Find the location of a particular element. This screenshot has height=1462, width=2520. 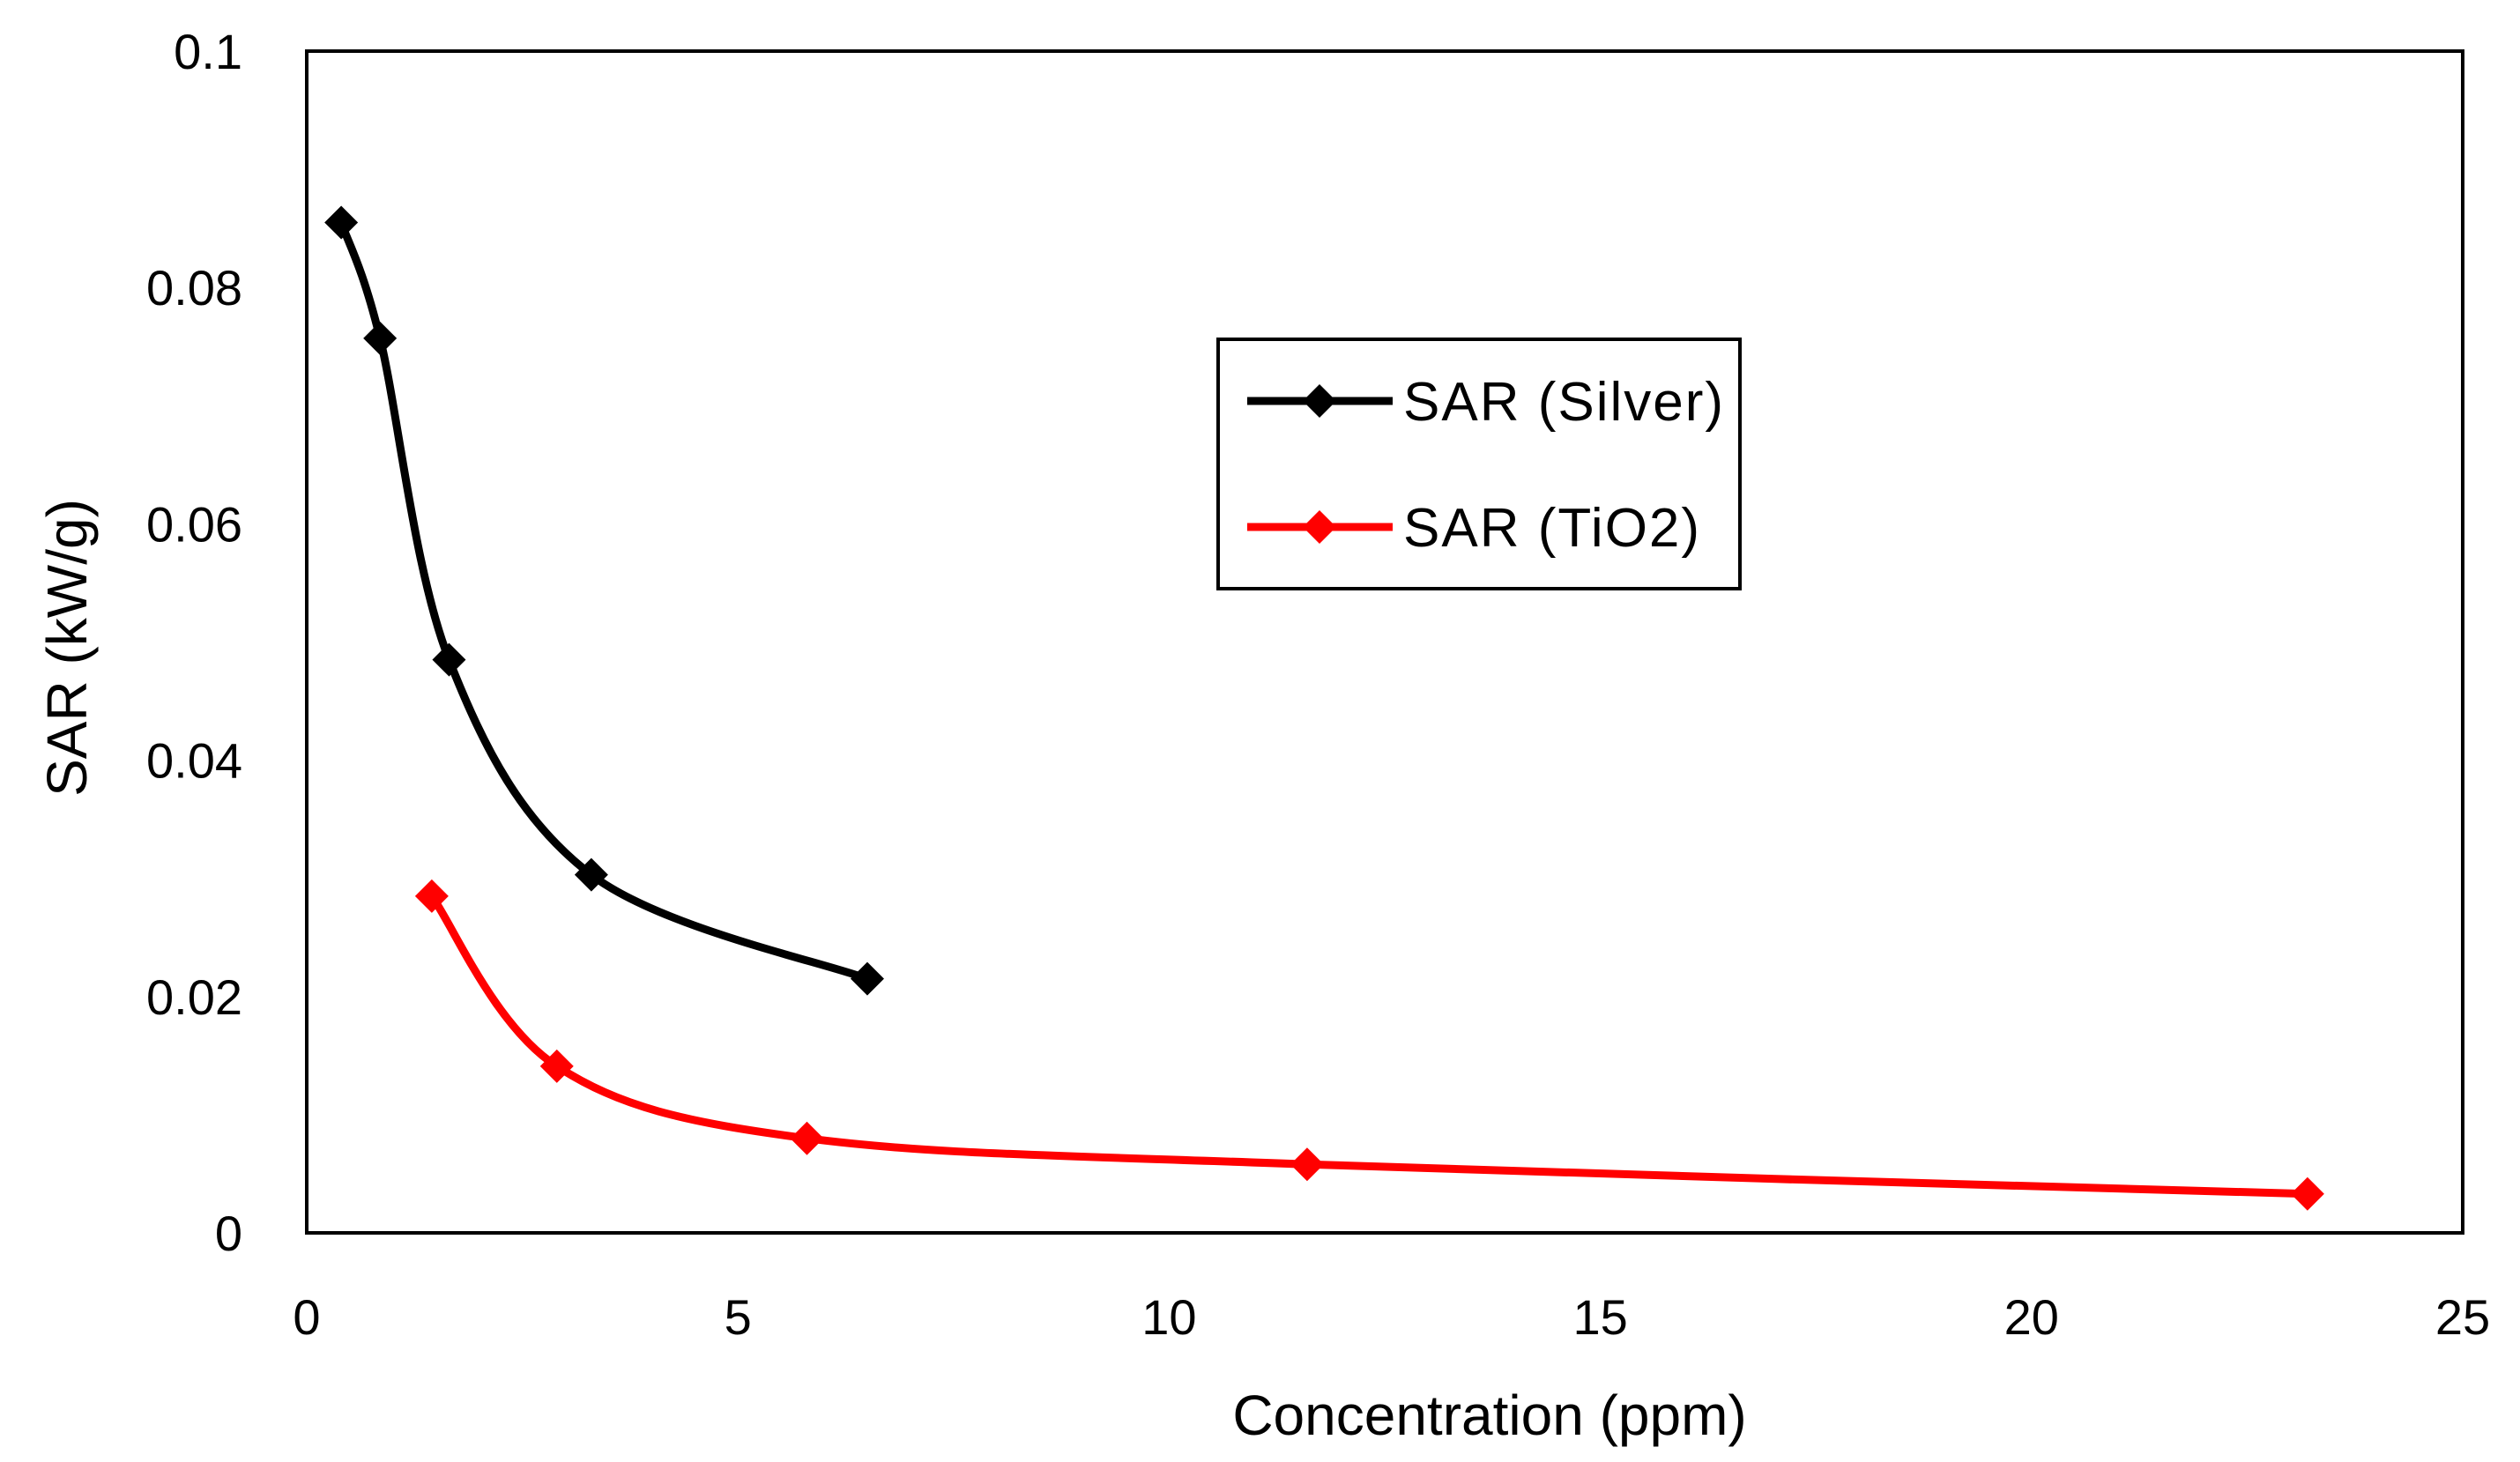

y-tick-label: 0 is located at coordinates (228, 1233).